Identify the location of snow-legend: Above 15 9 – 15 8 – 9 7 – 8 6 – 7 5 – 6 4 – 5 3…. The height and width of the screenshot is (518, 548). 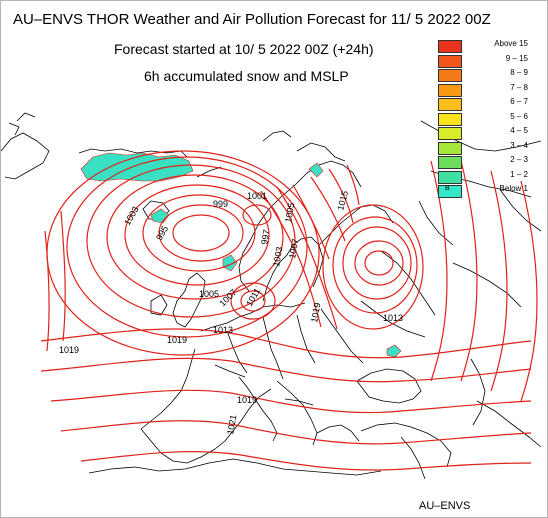
(488, 119).